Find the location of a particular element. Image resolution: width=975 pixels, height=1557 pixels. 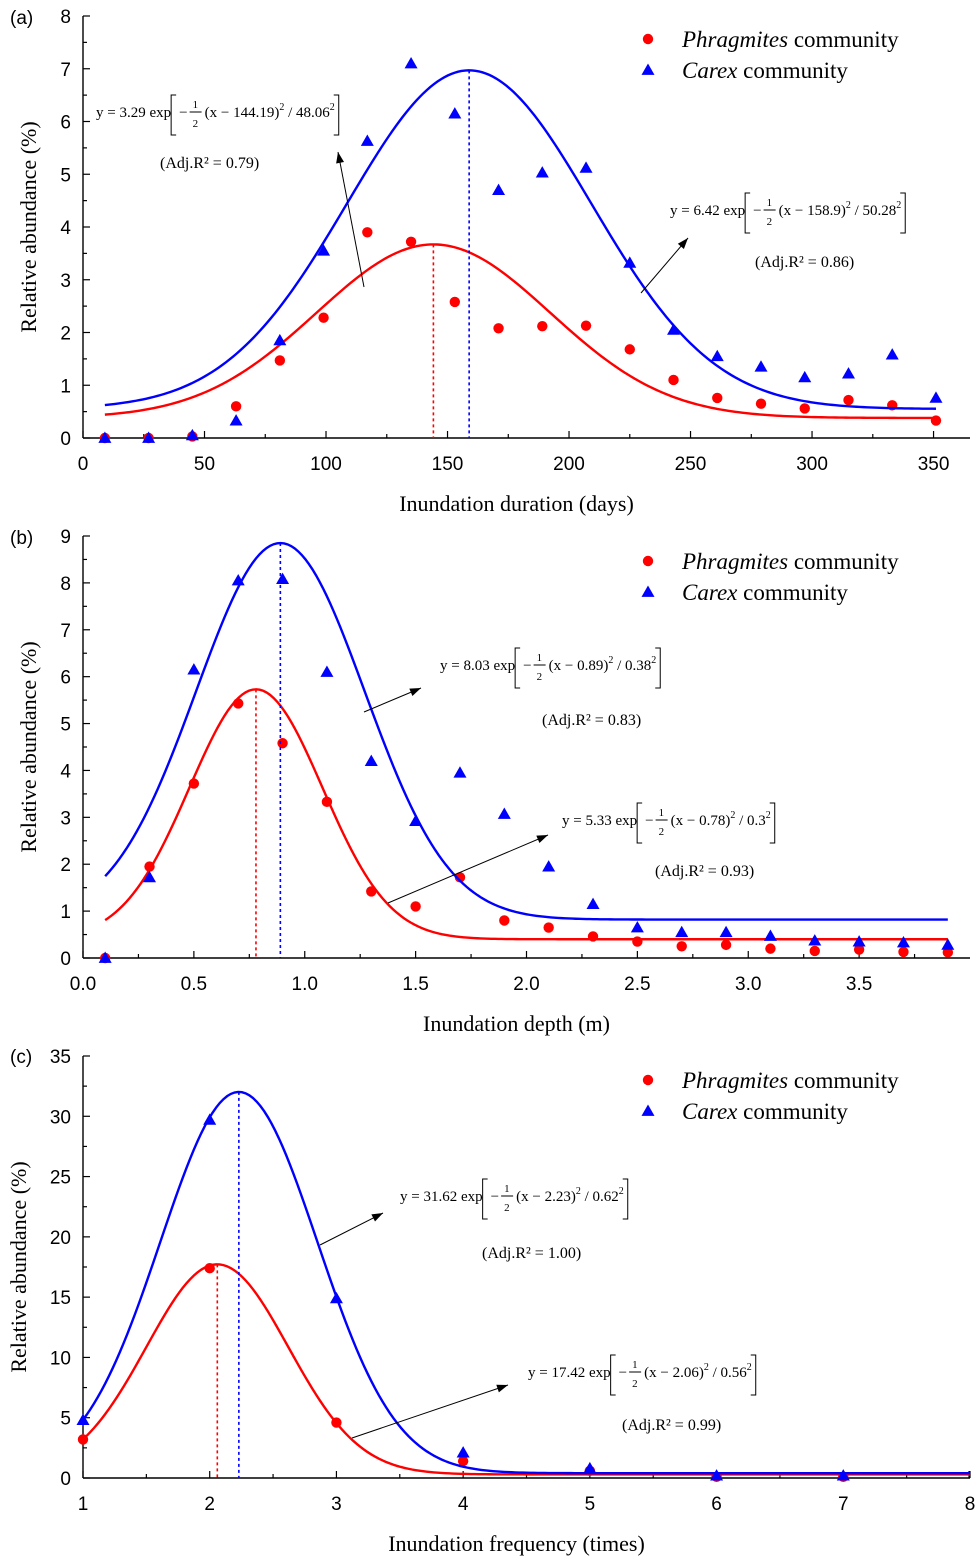

adj-r2-label: (Adj.R² = 0.79) is located at coordinates (209, 163).